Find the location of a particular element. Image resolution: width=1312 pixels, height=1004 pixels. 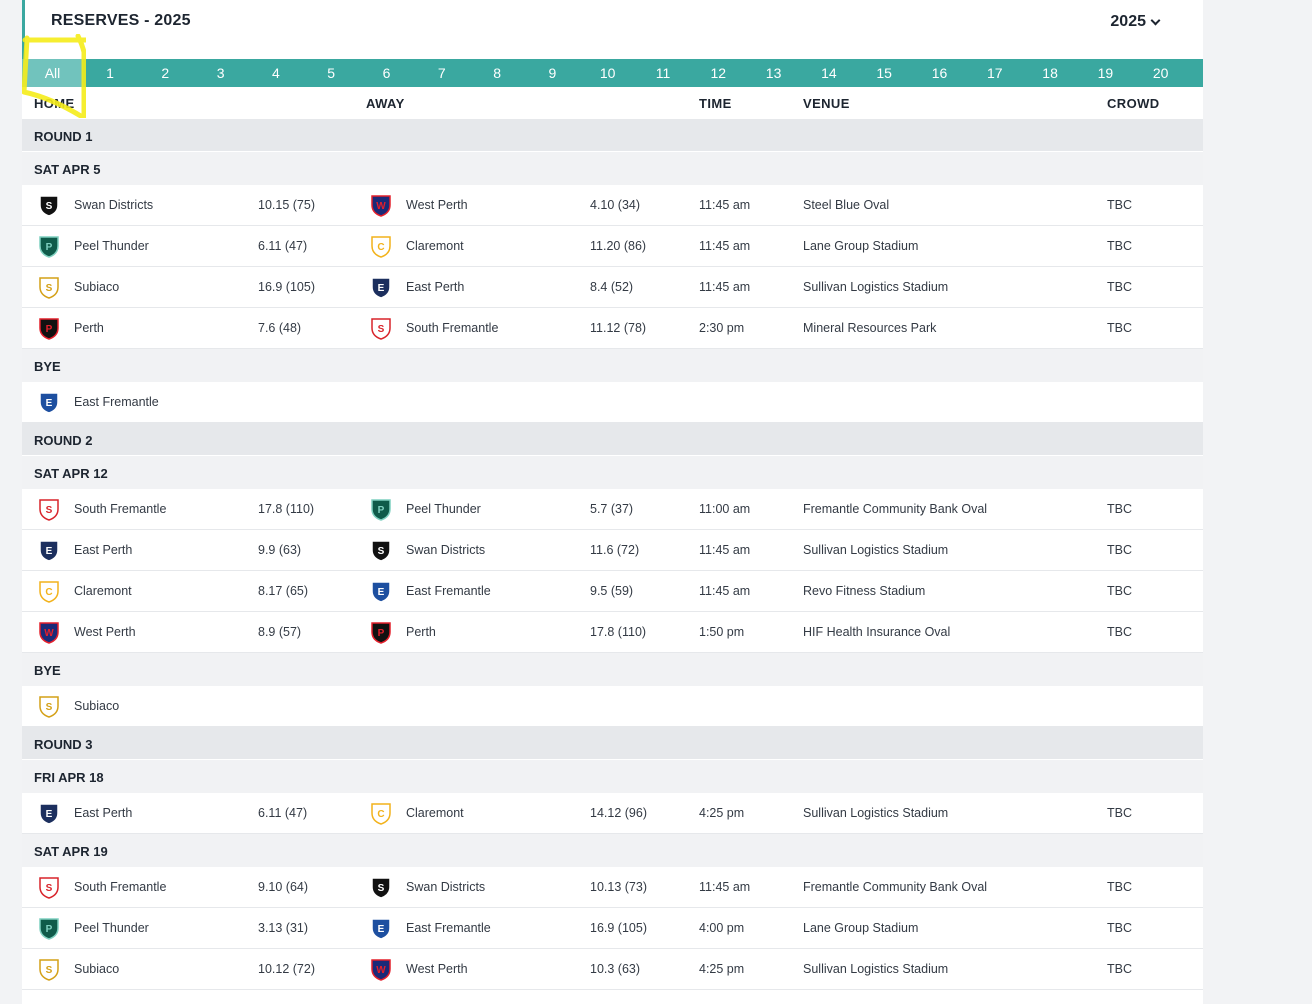

tab-round-14: 14 is located at coordinates (829, 73).